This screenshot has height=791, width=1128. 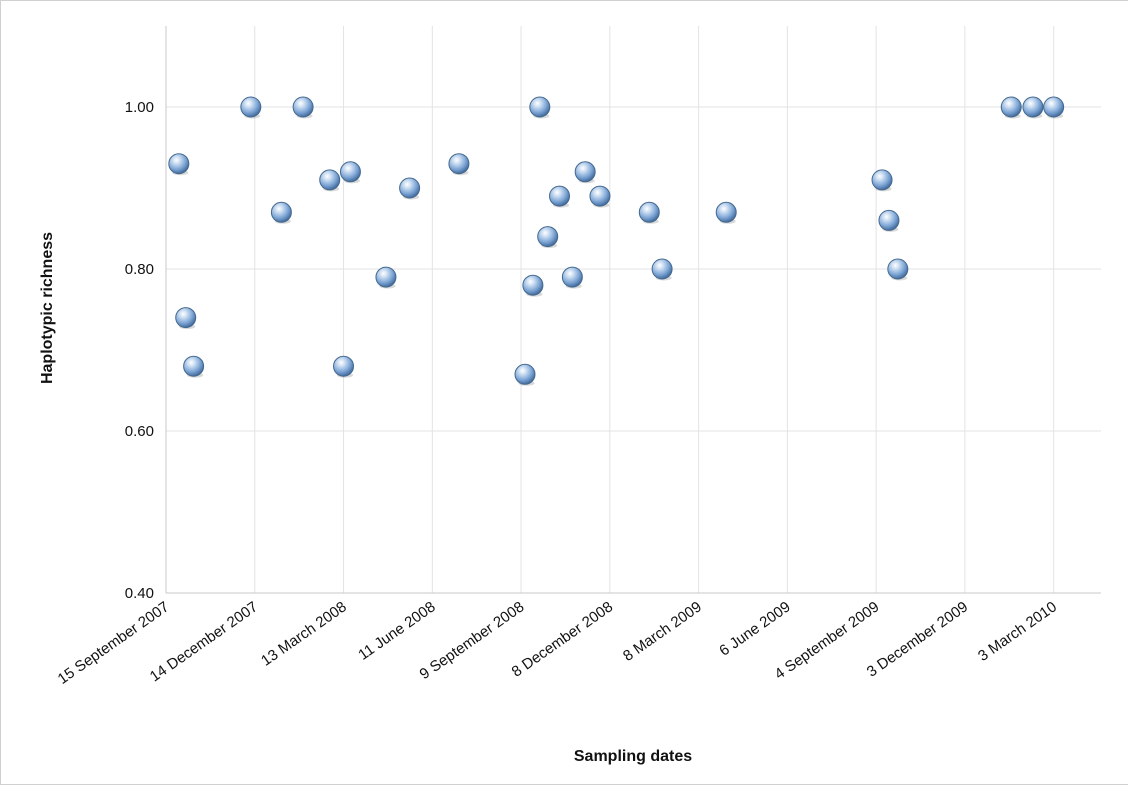 What do you see at coordinates (139, 593) in the screenshot?
I see `y-tick-label: 0.40` at bounding box center [139, 593].